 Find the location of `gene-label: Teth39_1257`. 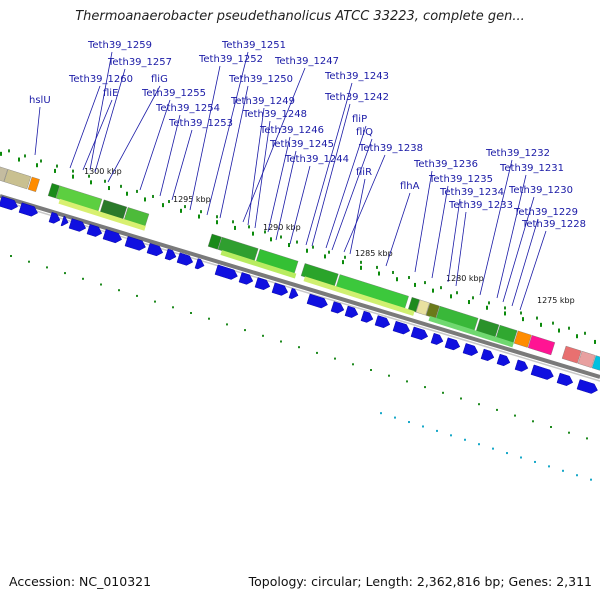

gene-label: Teth39_1257 is located at coordinates (139, 62).